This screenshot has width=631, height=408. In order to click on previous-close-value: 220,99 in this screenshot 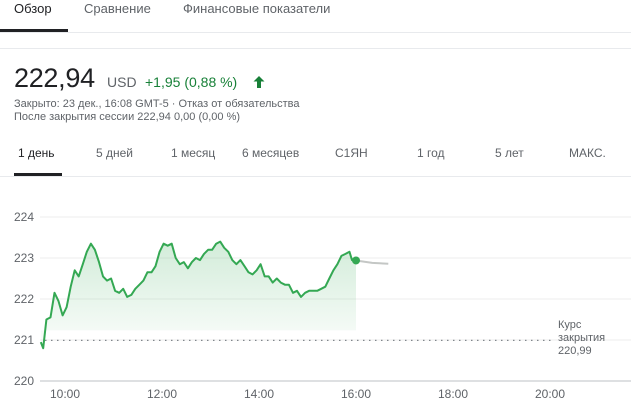, I will do `click(575, 351)`.